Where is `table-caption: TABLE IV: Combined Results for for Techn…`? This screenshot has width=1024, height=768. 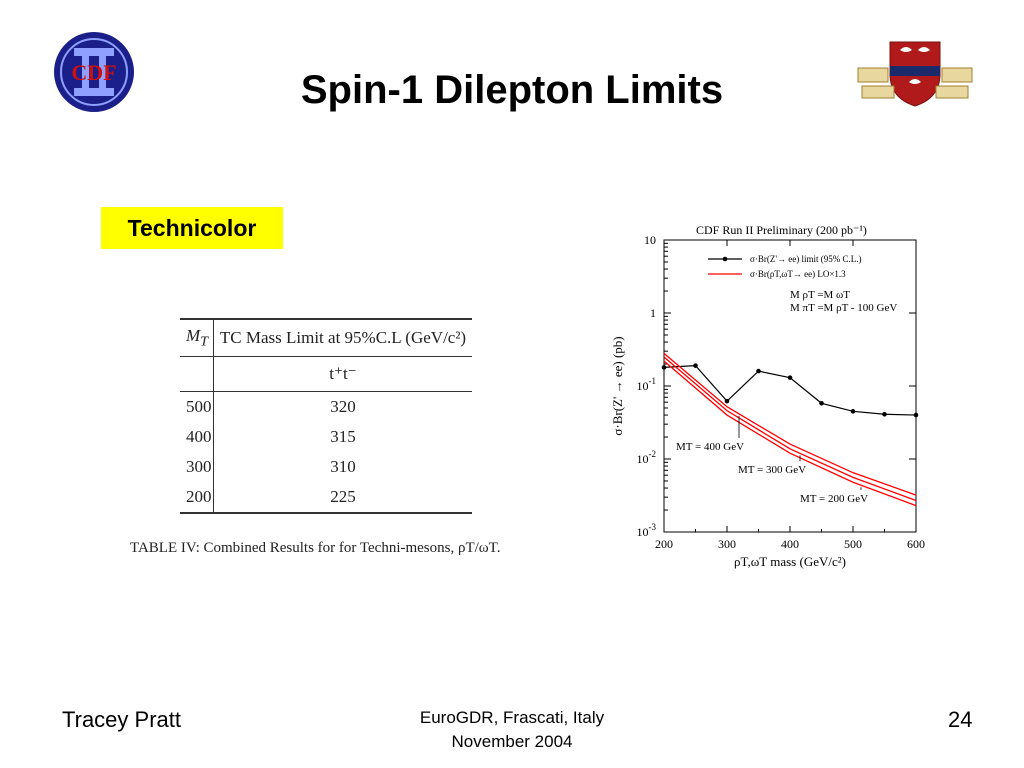 table-caption: TABLE IV: Combined Results for for Techn… is located at coordinates (315, 548).